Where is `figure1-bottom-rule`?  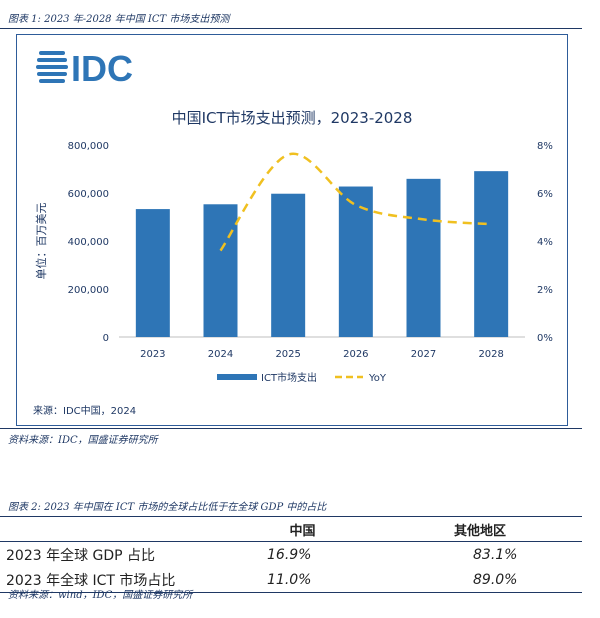
figure1-bottom-rule is located at coordinates (291, 428).